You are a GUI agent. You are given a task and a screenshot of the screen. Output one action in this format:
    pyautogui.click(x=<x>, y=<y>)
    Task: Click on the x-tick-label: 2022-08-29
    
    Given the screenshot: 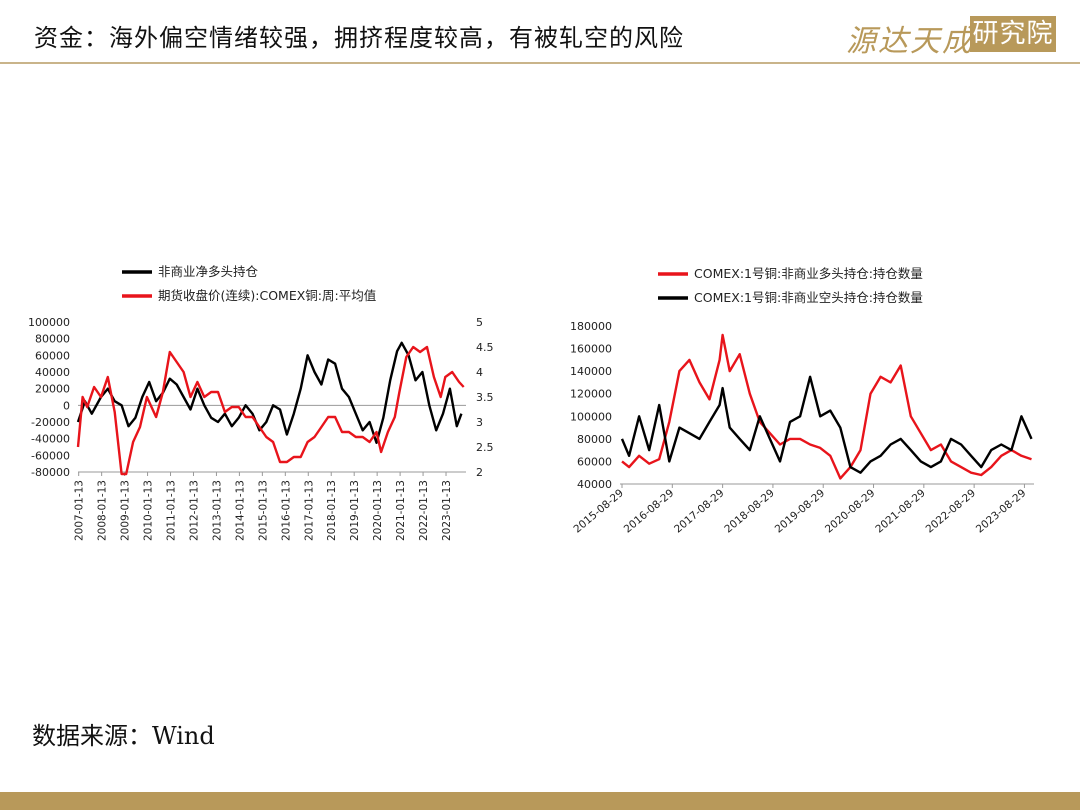 What is the action you would take?
    pyautogui.click(x=951, y=511)
    